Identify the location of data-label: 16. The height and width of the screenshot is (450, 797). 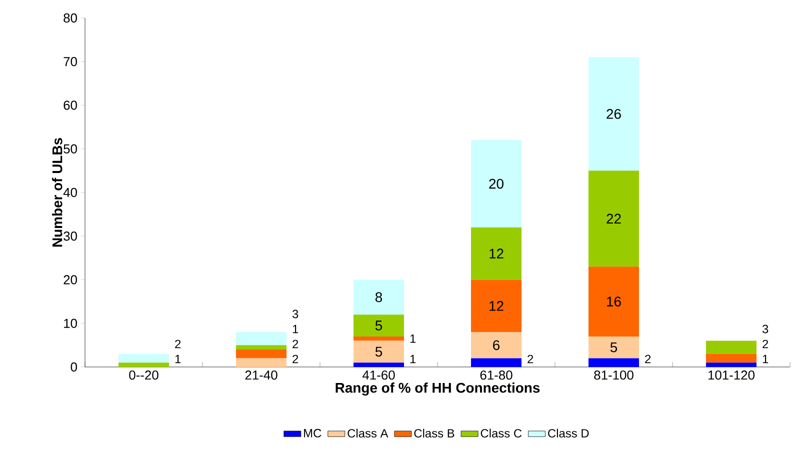
(614, 301).